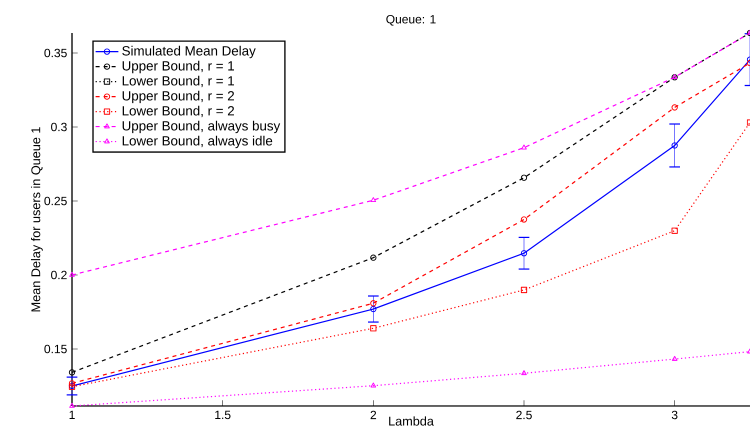 The image size is (750, 448). What do you see at coordinates (223, 415) in the screenshot?
I see `x-tick-label: 1.5` at bounding box center [223, 415].